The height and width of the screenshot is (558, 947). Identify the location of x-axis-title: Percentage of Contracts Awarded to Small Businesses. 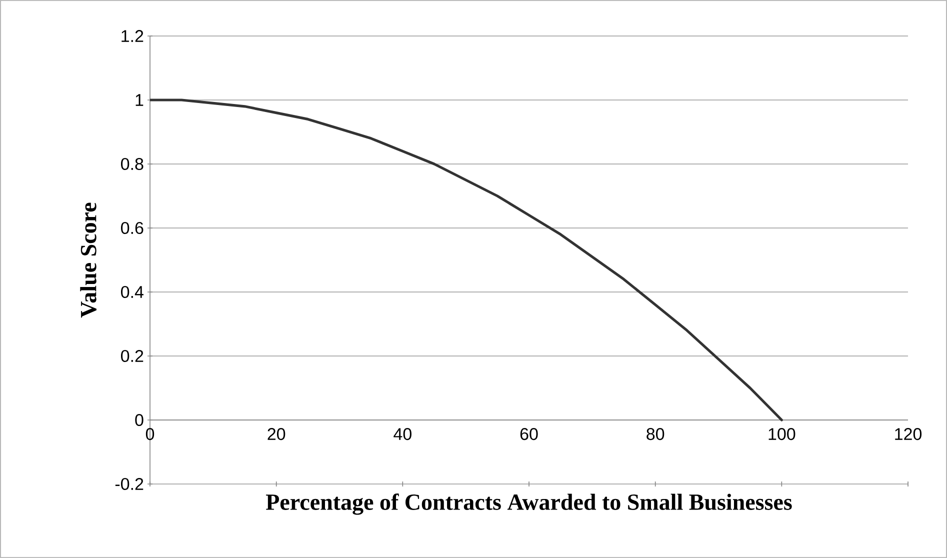
(529, 504).